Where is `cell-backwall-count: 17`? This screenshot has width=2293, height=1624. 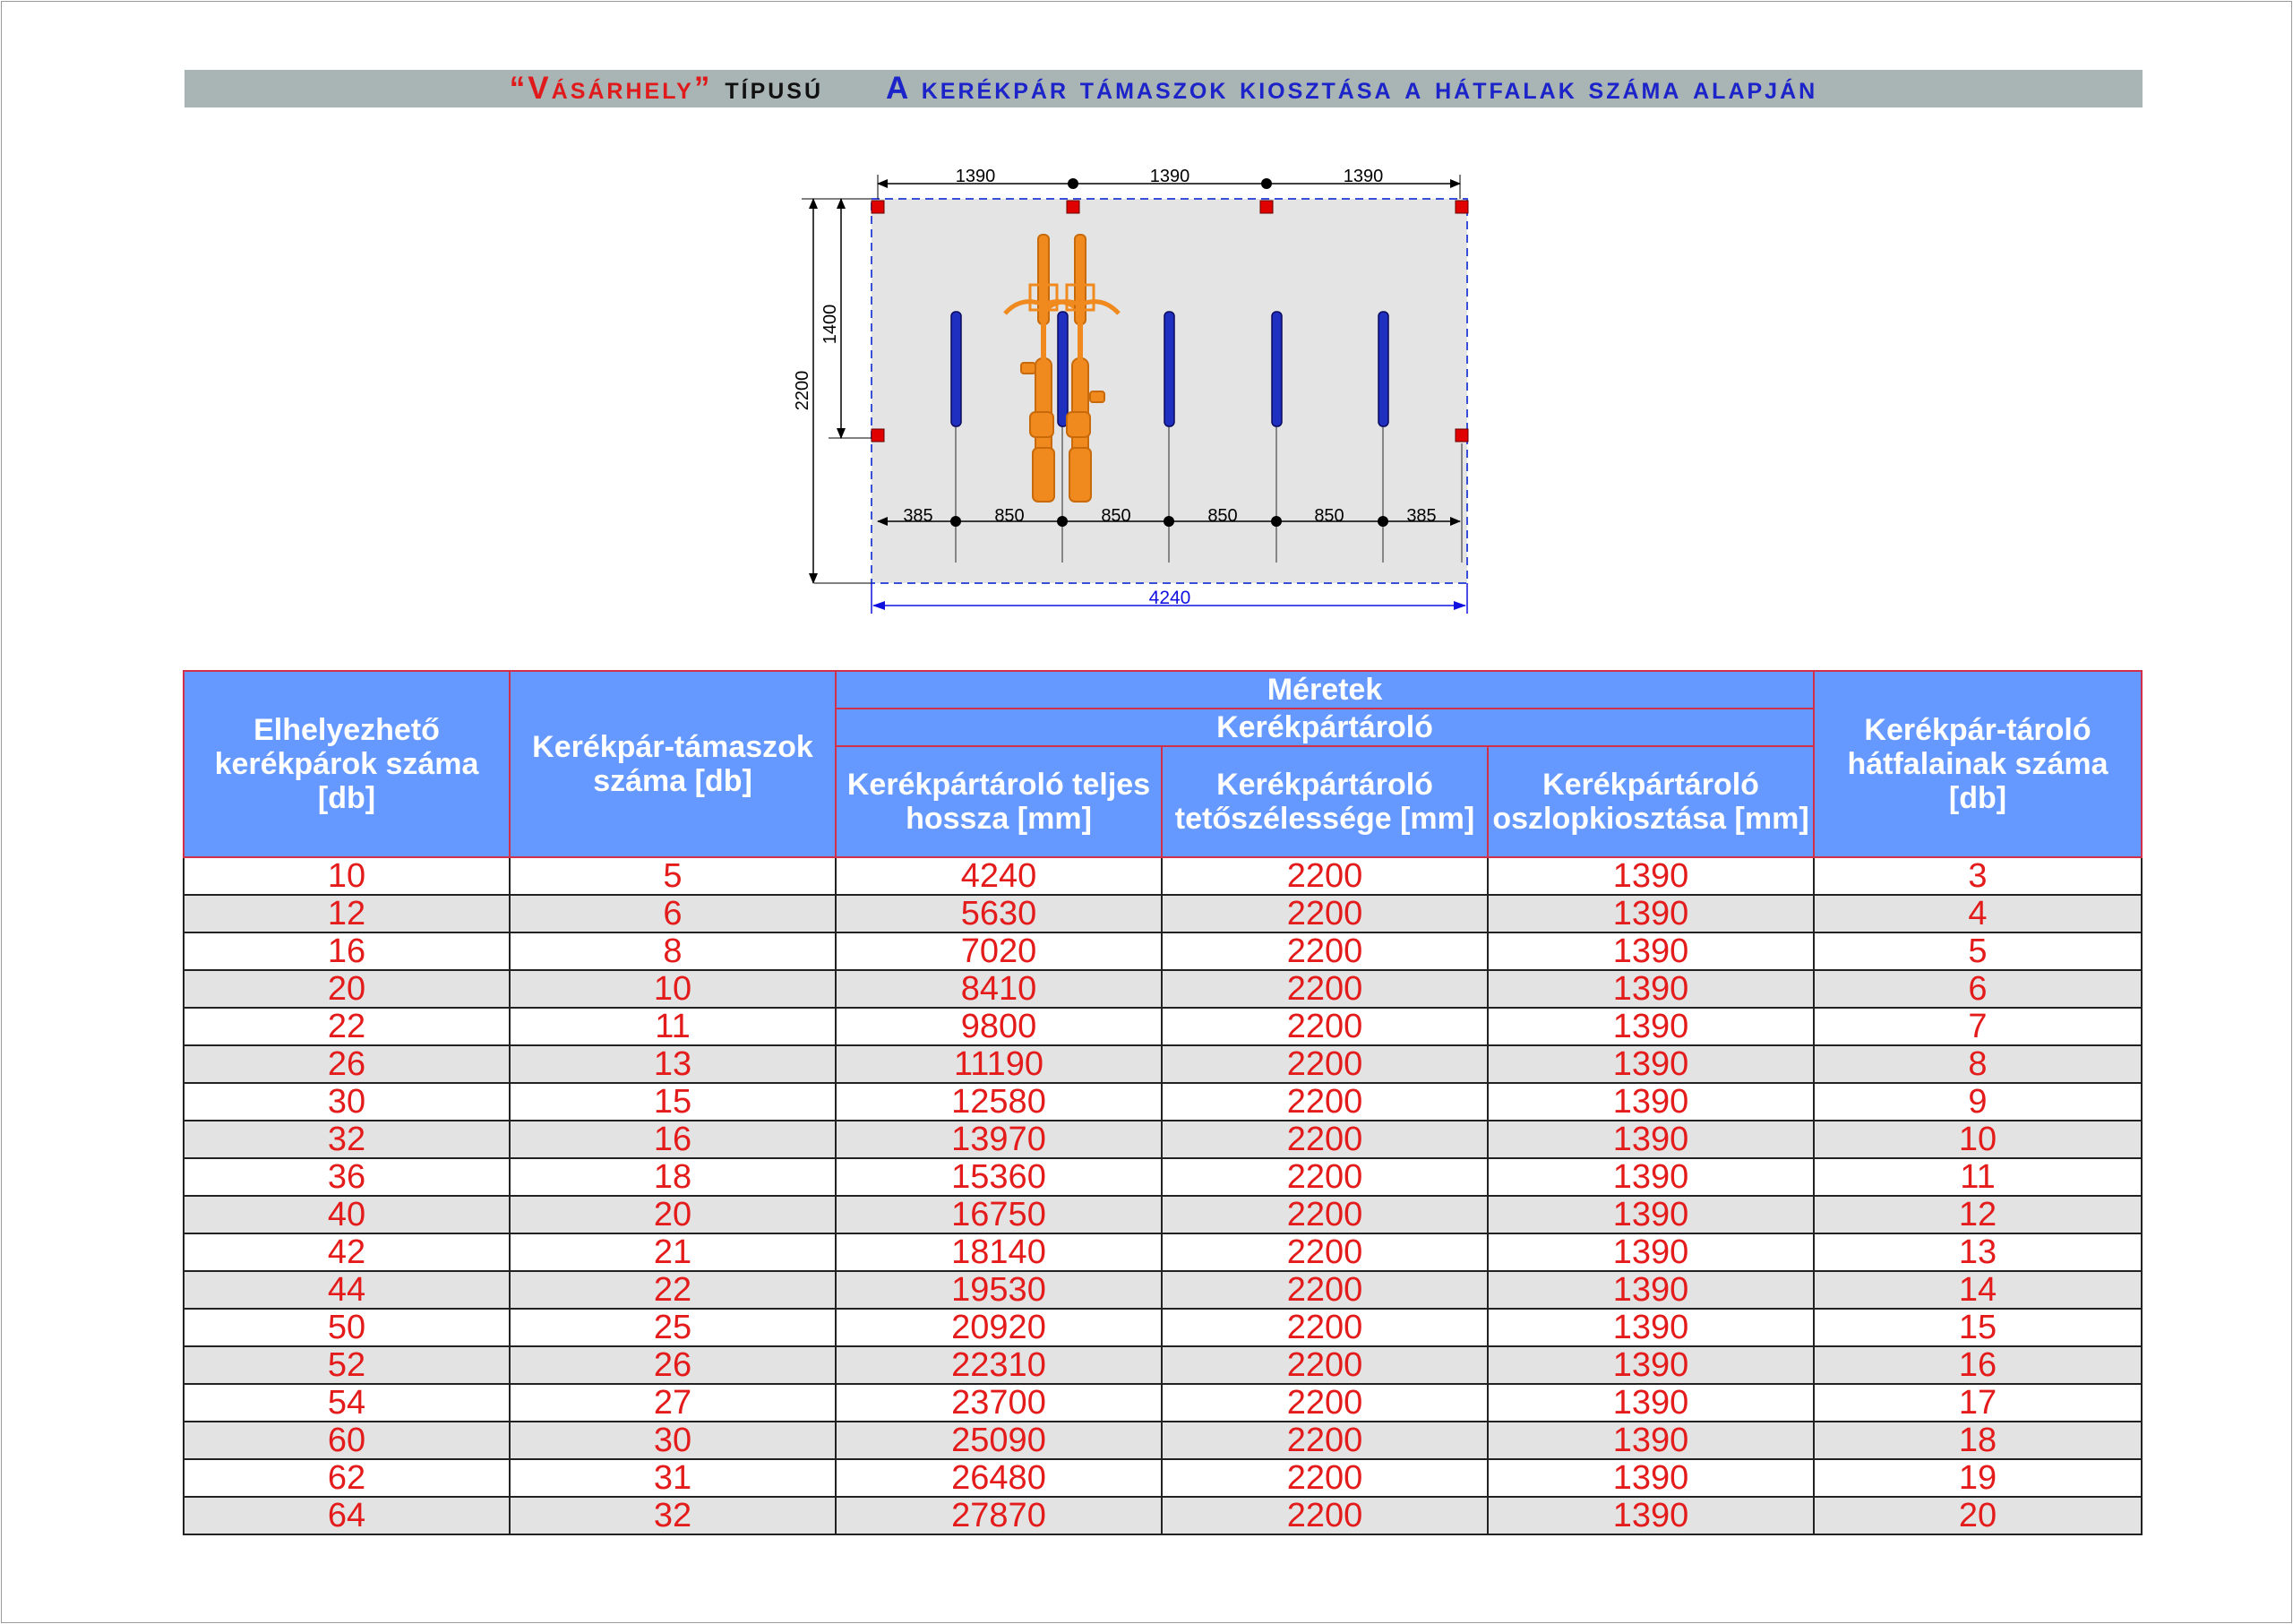
cell-backwall-count: 17 is located at coordinates (1978, 1402).